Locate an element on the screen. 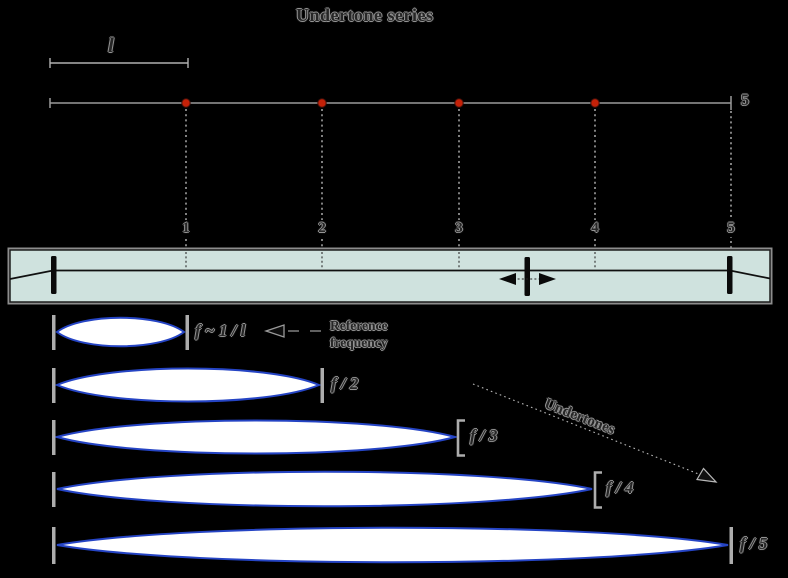 The width and height of the screenshot is (788, 578). monochord-body is located at coordinates (390, 276).